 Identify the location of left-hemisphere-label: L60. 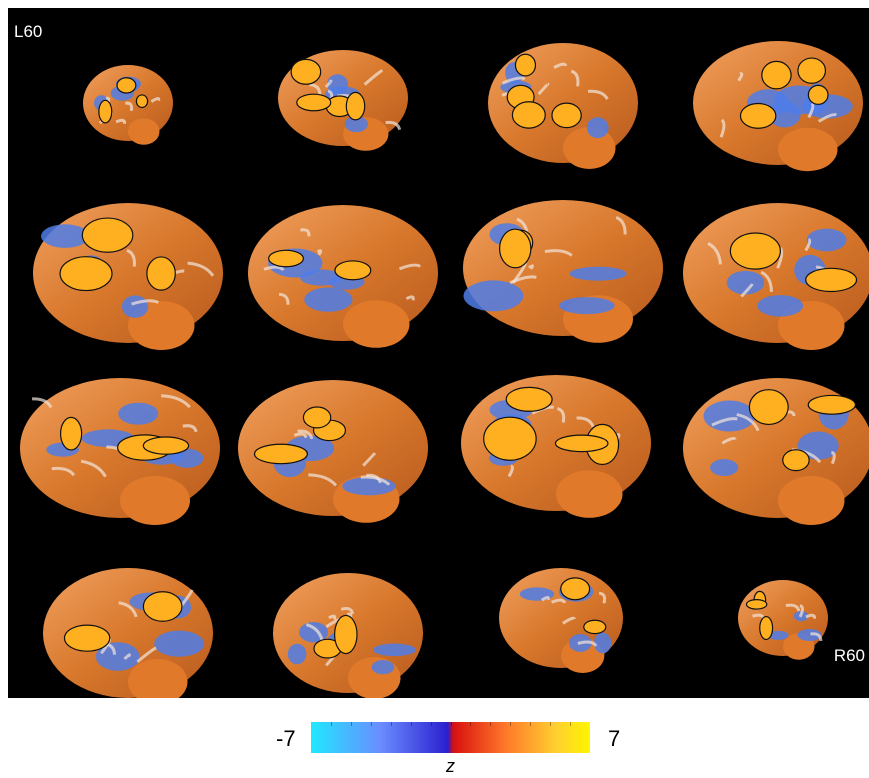
(28, 31).